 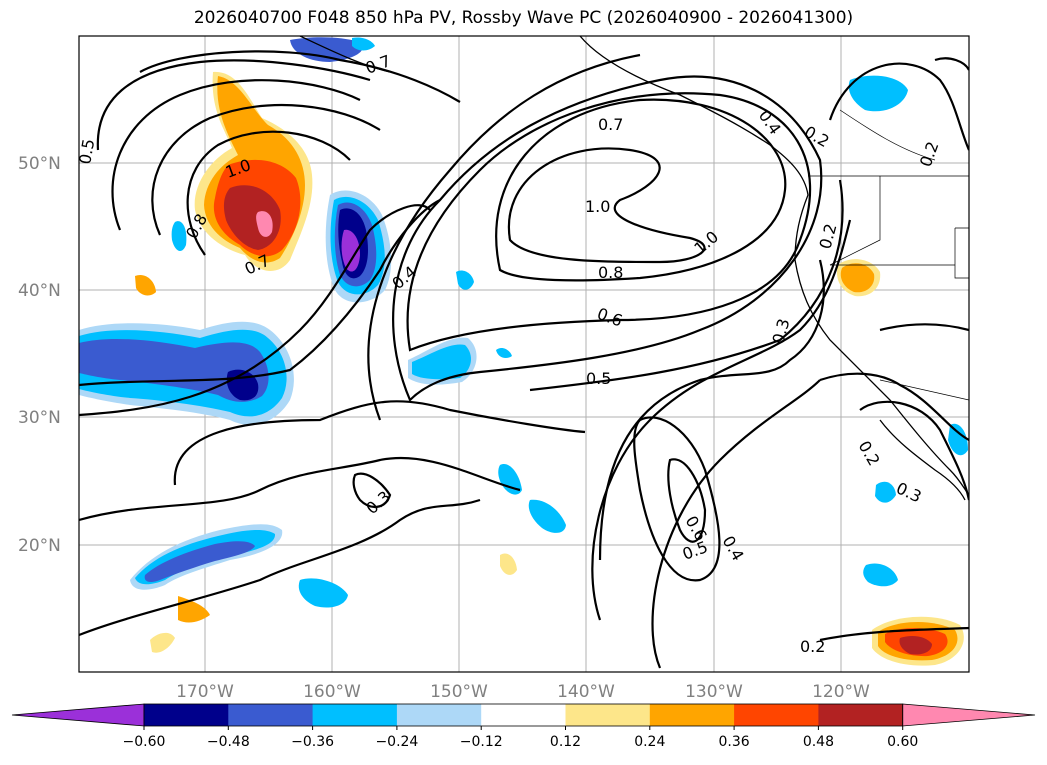 I want to click on longitude-labels: 170°W 160°W 150°W 140°W 130°W 120°W, so click(x=523, y=692).